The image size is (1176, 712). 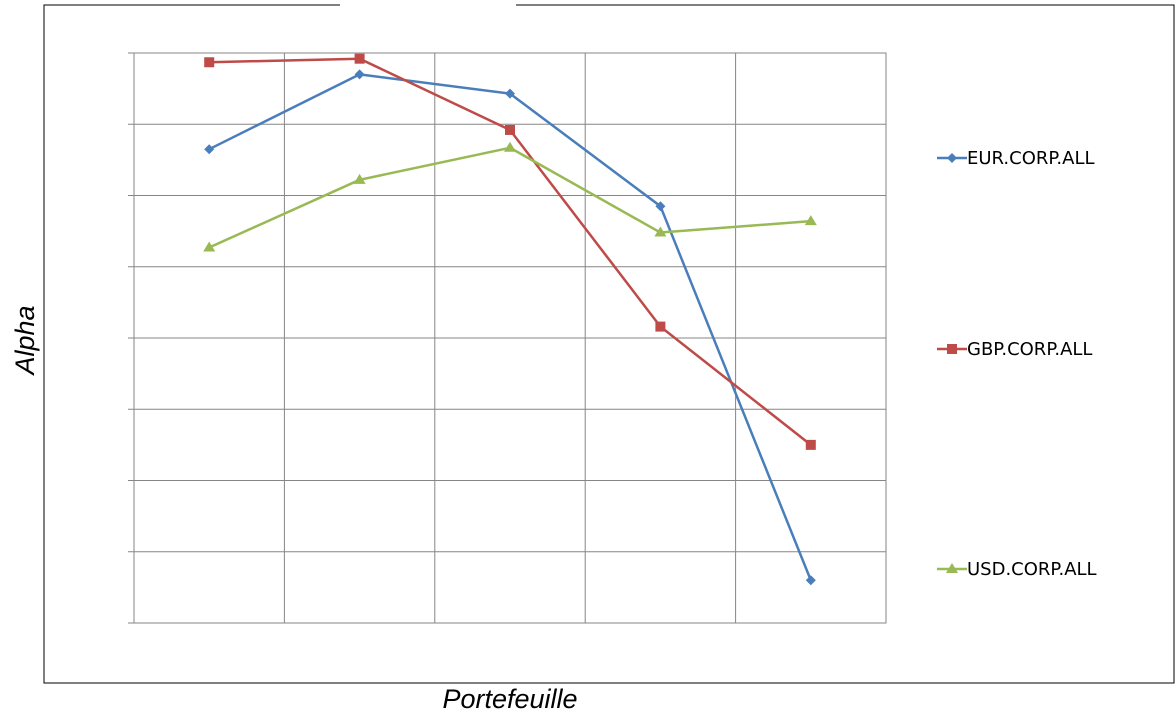 I want to click on legend-item: USD.CORP.ALL, so click(x=1017, y=569).